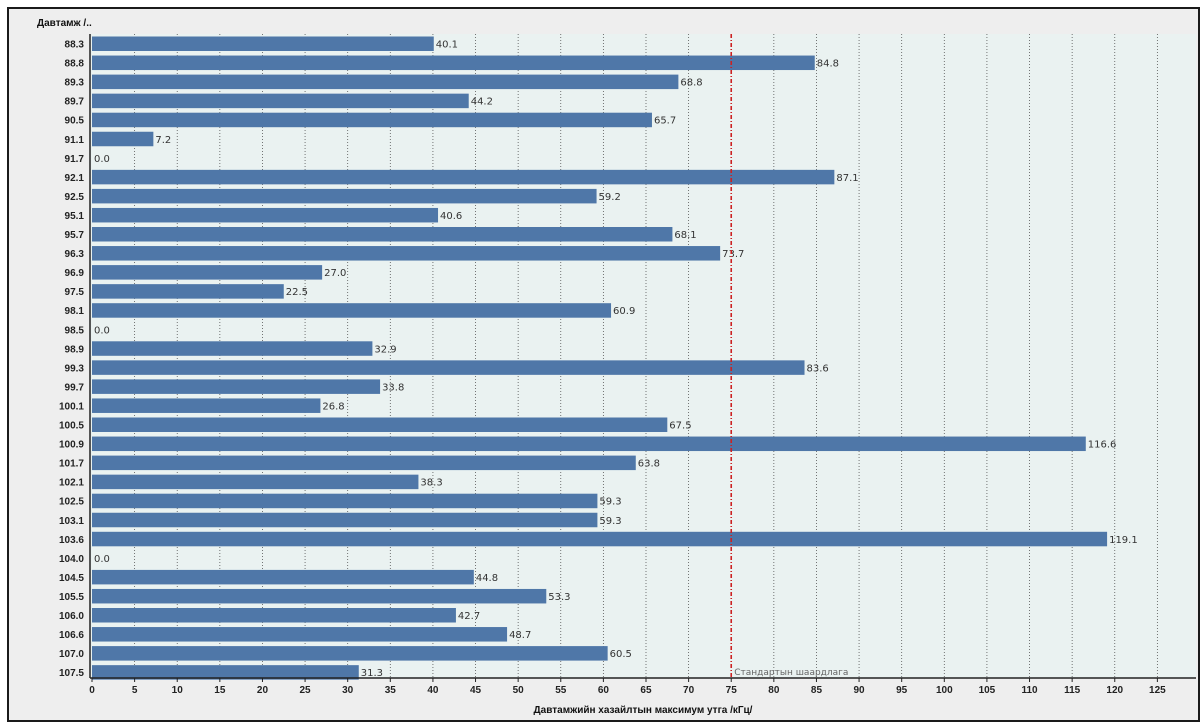 This screenshot has width=1203, height=724. I want to click on y-tick-label: 95.1, so click(75, 216).